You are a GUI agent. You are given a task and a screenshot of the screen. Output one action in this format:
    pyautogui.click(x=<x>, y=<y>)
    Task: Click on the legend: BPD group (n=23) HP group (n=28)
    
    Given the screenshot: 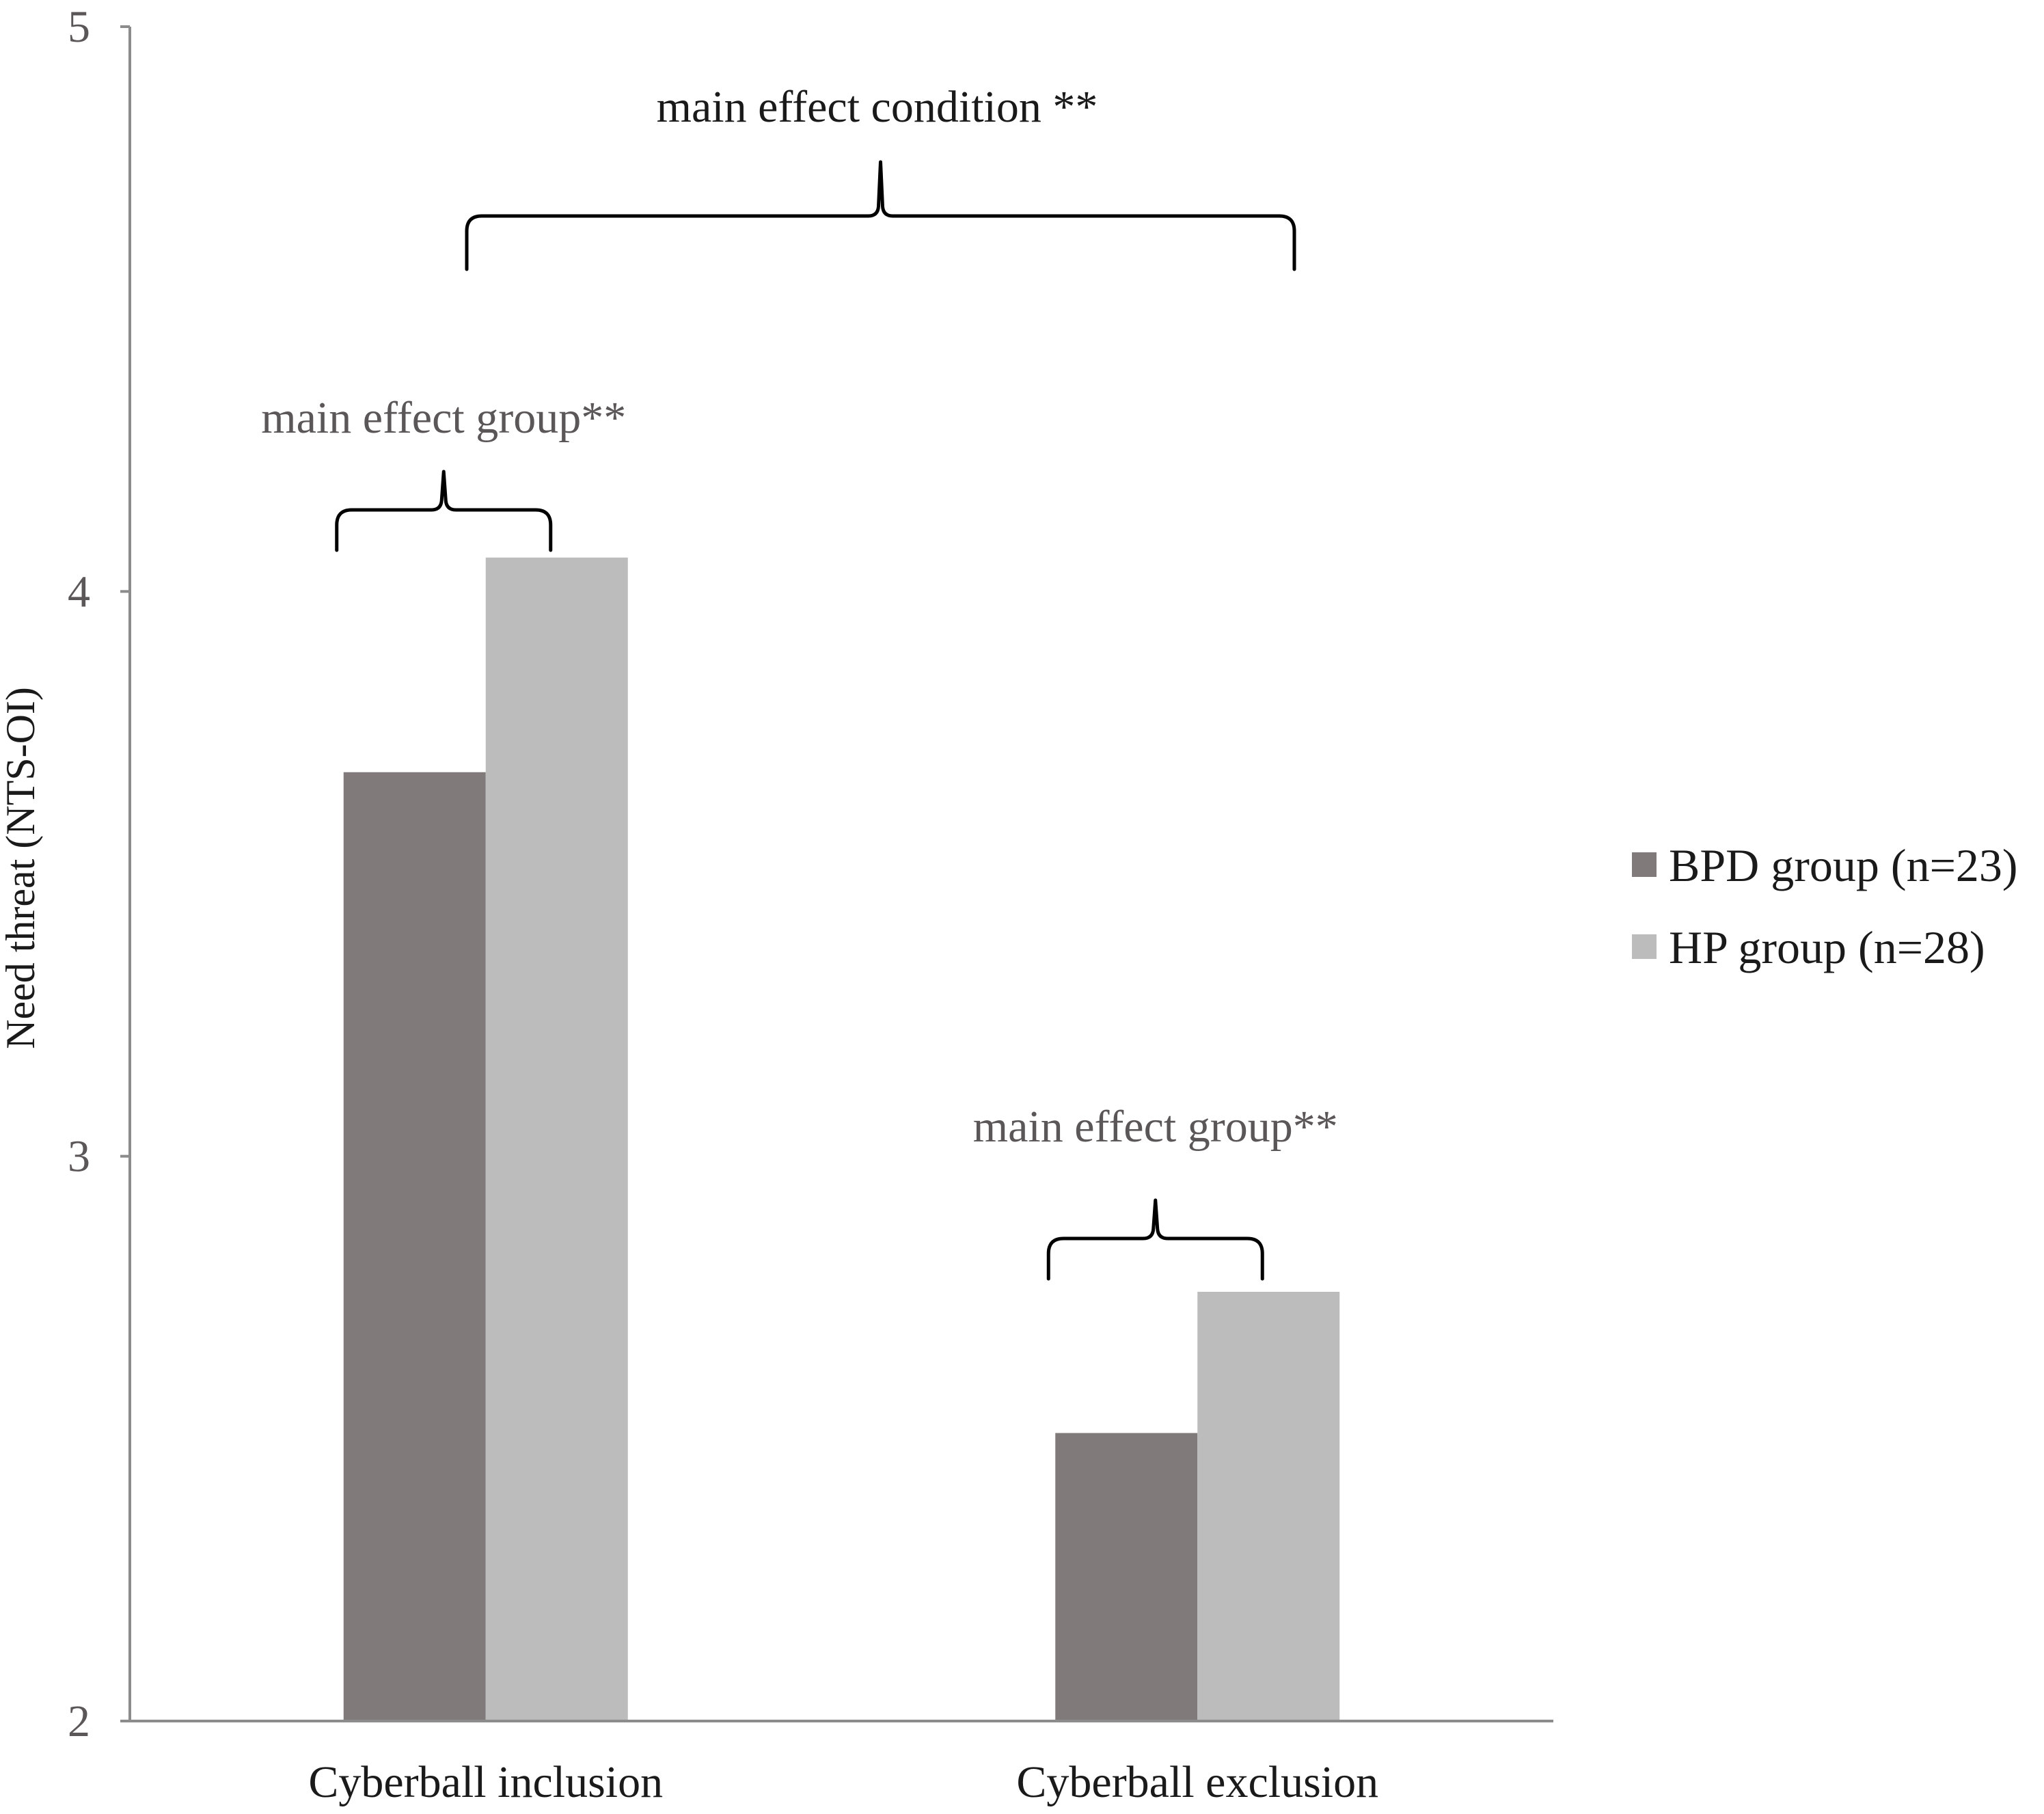 What is the action you would take?
    pyautogui.click(x=1825, y=906)
    